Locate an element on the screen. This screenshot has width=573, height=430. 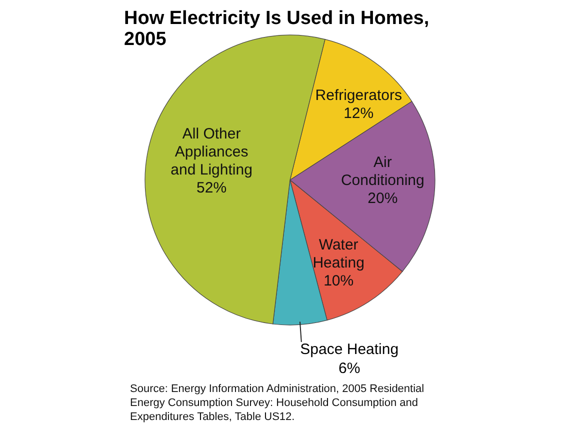
slice-label: Air Conditioning is located at coordinates (382, 172).